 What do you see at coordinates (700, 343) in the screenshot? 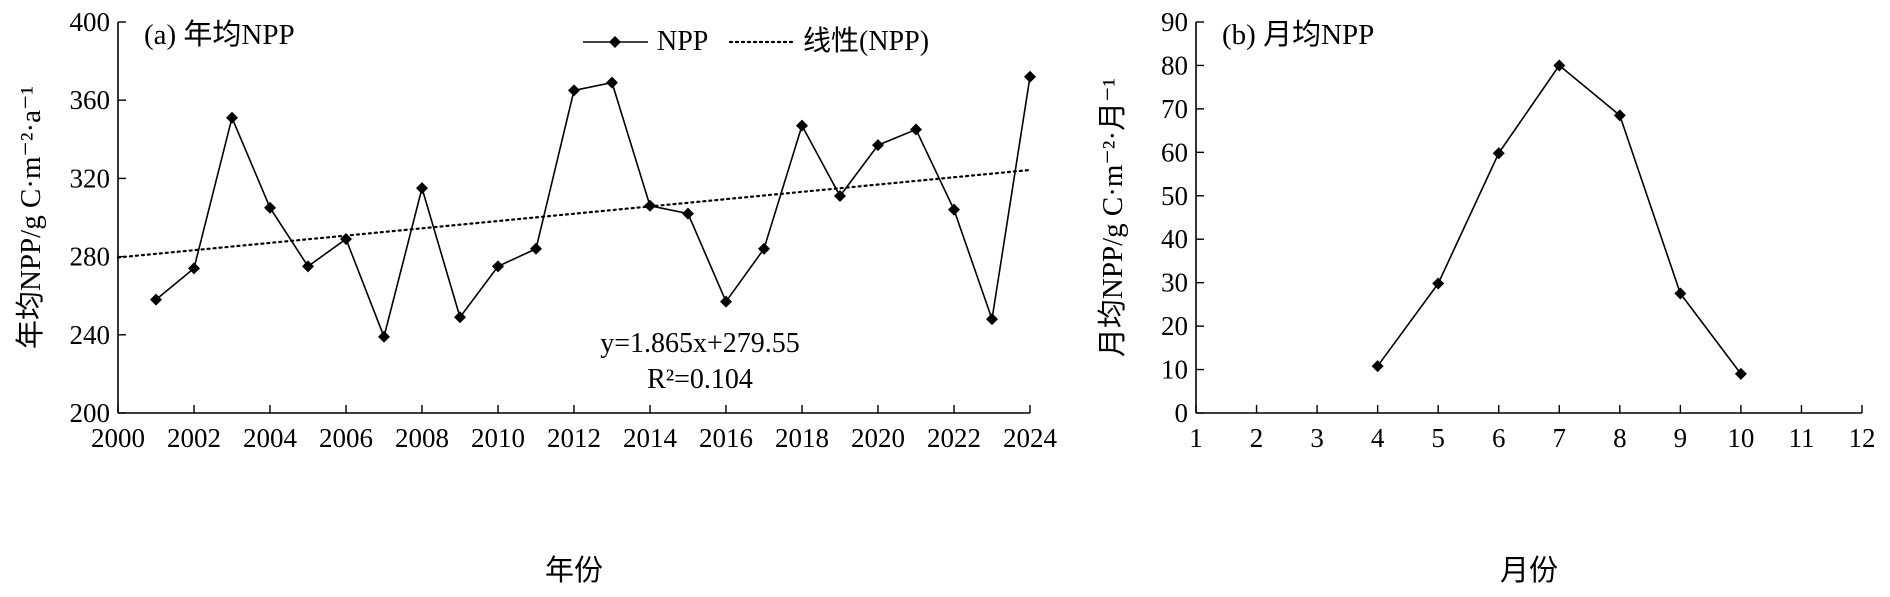
I see `regression-equation: y=1.865x+279.55` at bounding box center [700, 343].